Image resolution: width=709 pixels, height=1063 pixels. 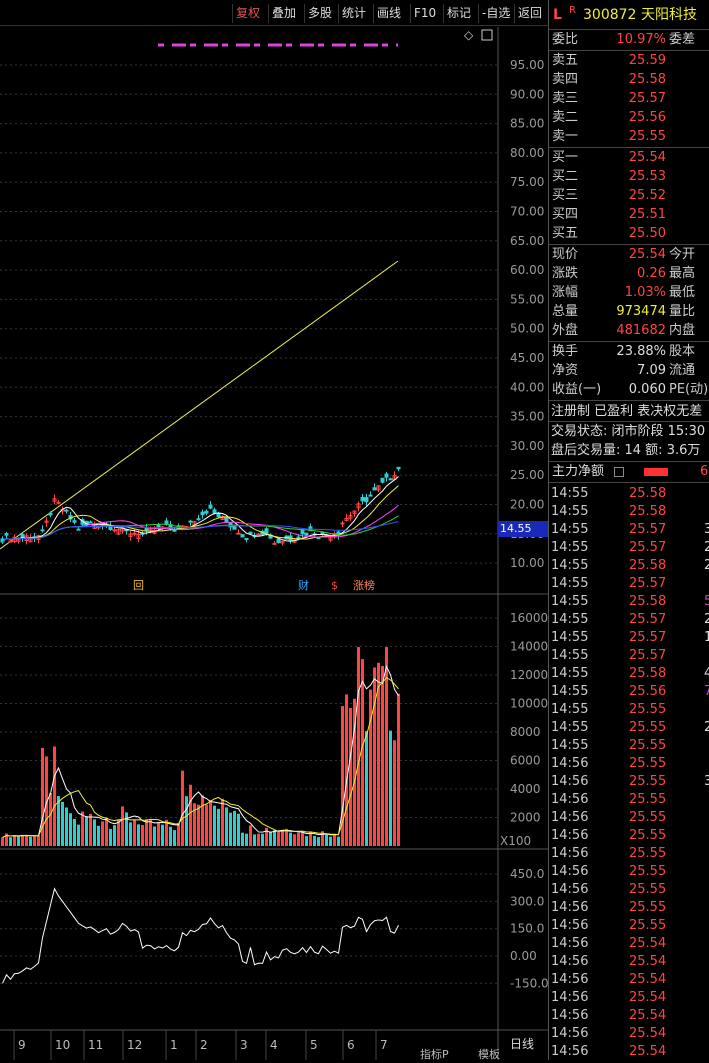 I want to click on ask-row: 卖五 25.59, so click(x=629, y=61).